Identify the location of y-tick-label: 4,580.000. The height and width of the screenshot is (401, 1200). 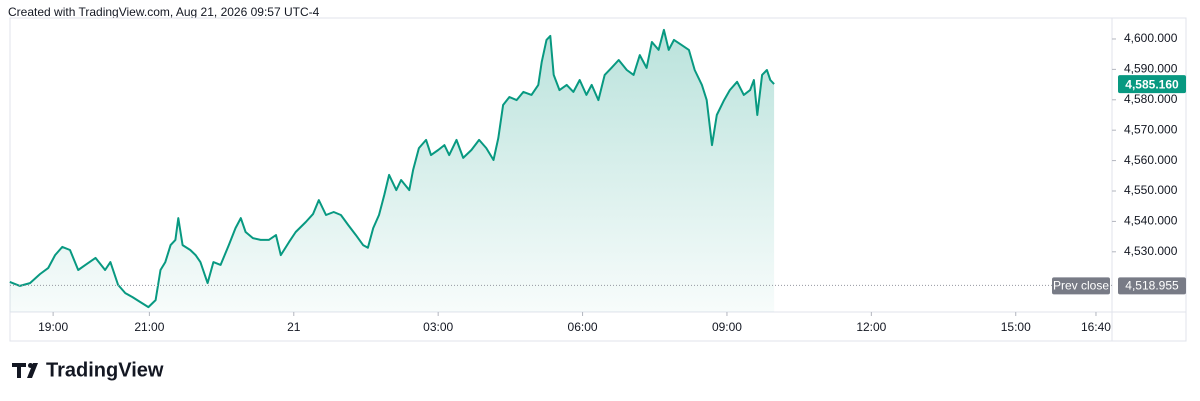
(1151, 99).